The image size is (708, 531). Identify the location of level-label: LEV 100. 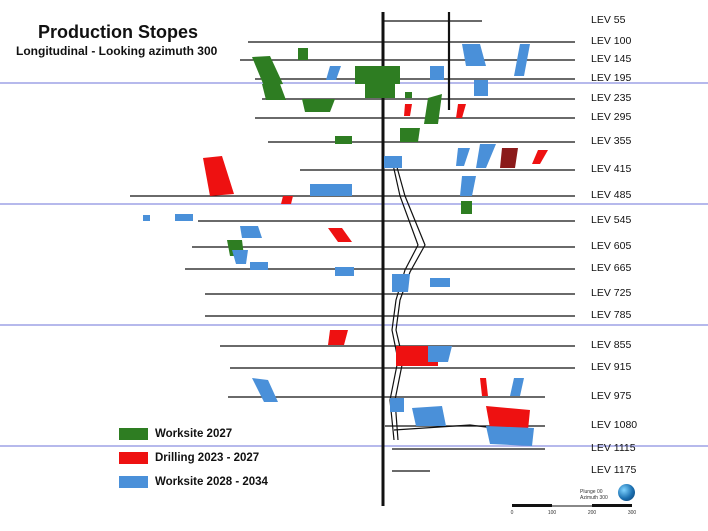
(611, 41).